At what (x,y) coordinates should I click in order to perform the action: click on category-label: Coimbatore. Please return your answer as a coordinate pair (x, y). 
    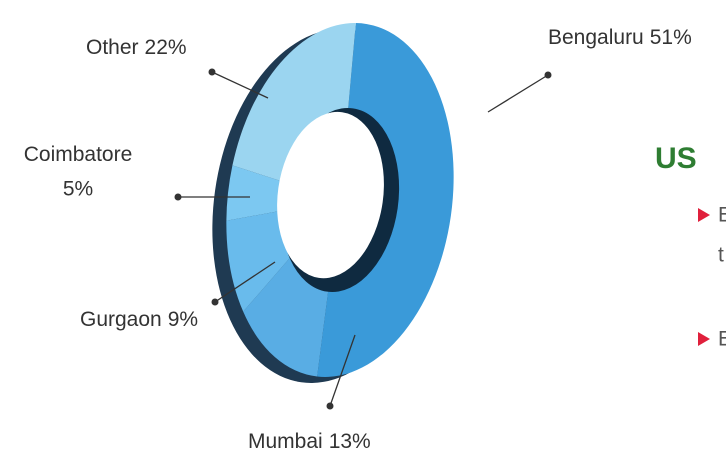
    Looking at the image, I should click on (78, 154).